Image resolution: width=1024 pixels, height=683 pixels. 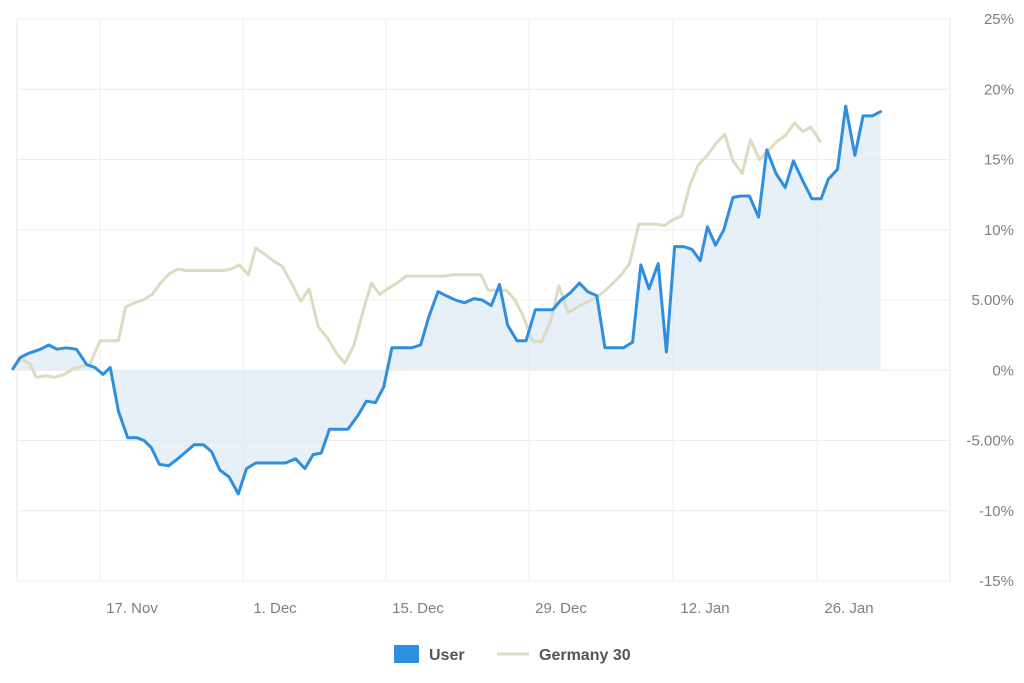 What do you see at coordinates (561, 608) in the screenshot?
I see `x-tick-label: 29. Dec` at bounding box center [561, 608].